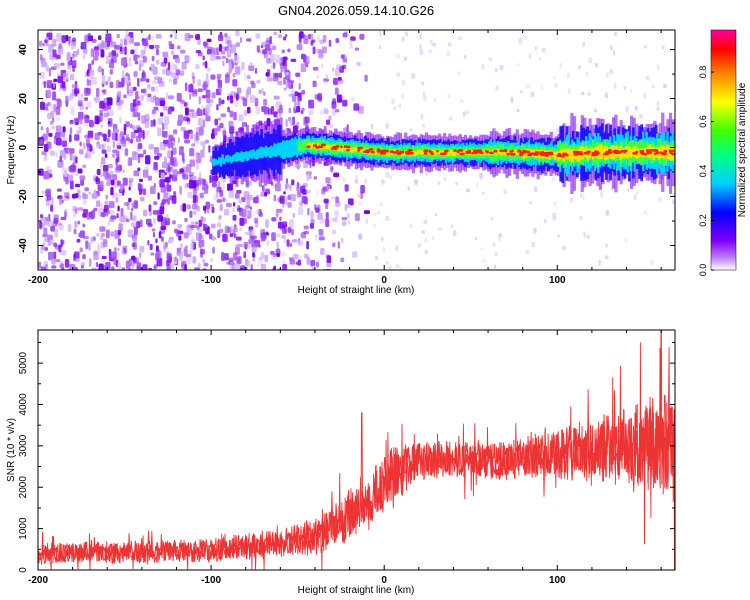  Describe the element at coordinates (300, 146) in the screenshot. I see `ridge-green` at that location.